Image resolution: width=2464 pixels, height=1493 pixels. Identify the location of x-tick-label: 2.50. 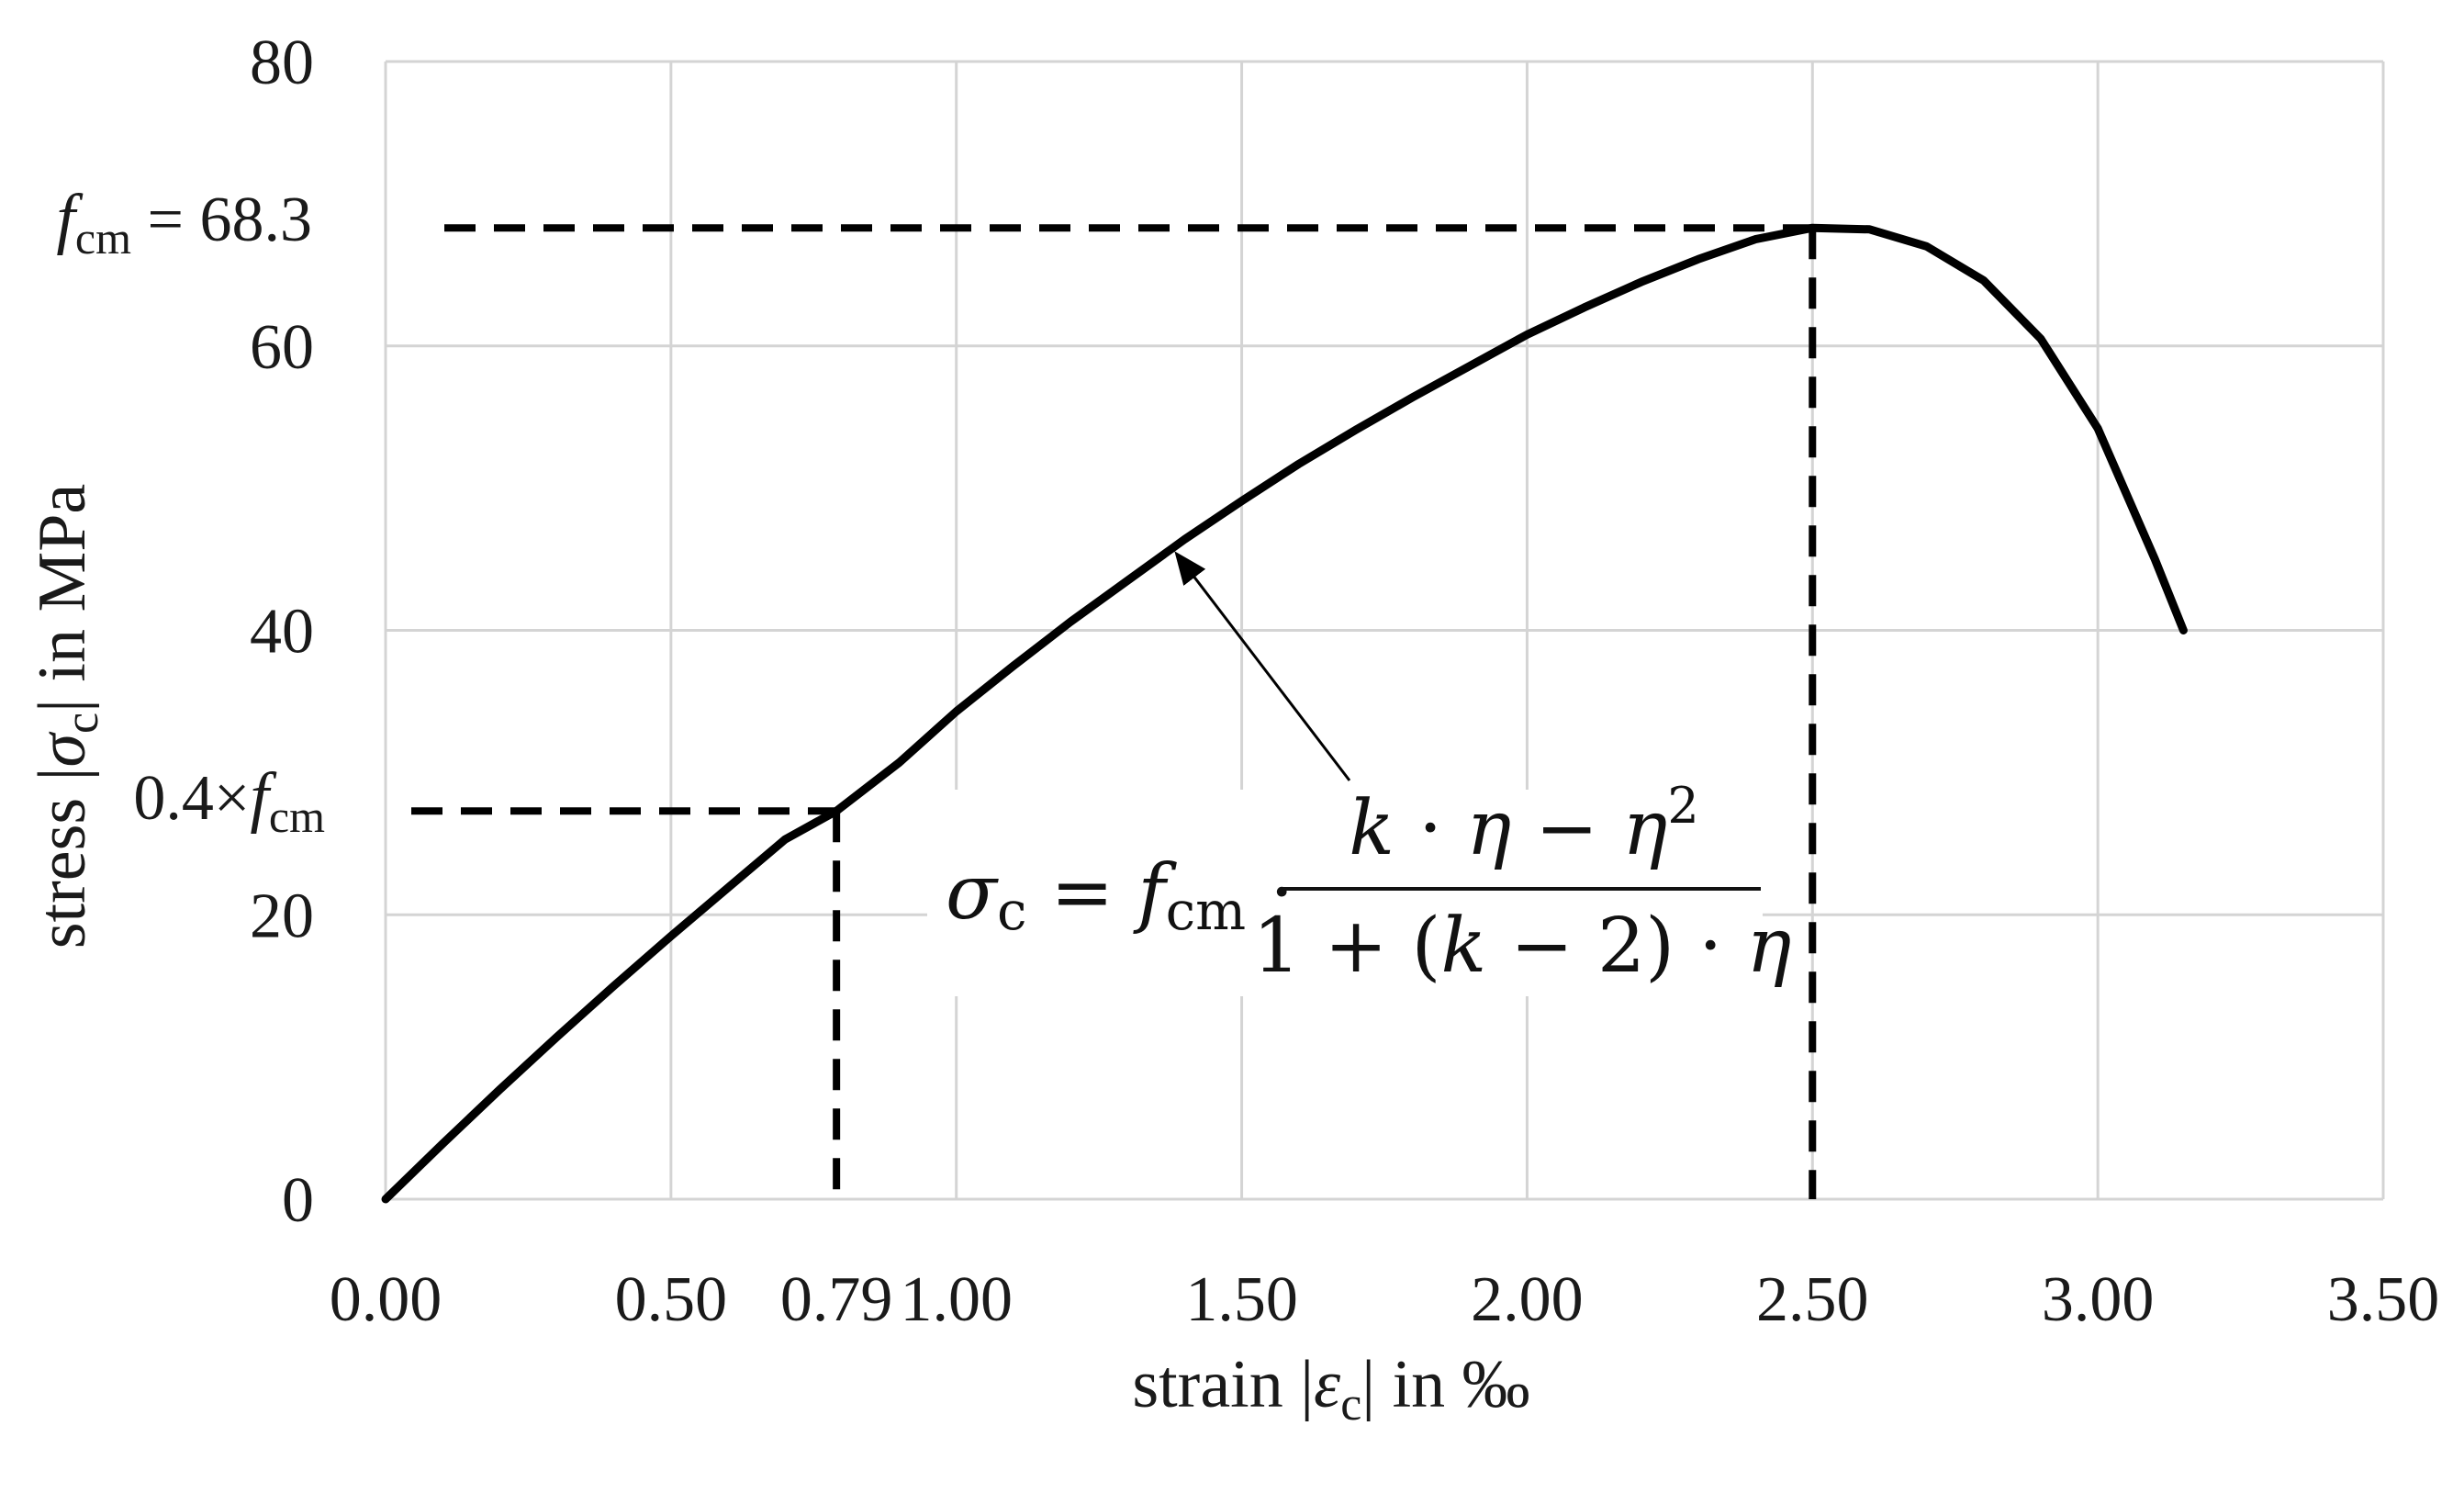
(1812, 1299).